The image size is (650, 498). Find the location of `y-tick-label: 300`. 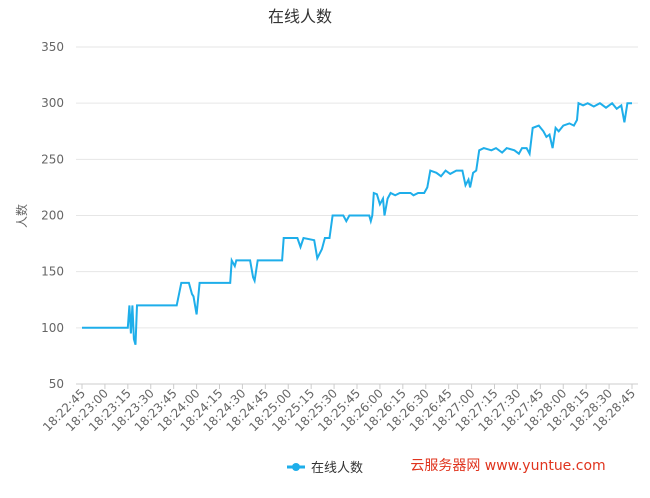

y-tick-label: 300 is located at coordinates (52, 103).